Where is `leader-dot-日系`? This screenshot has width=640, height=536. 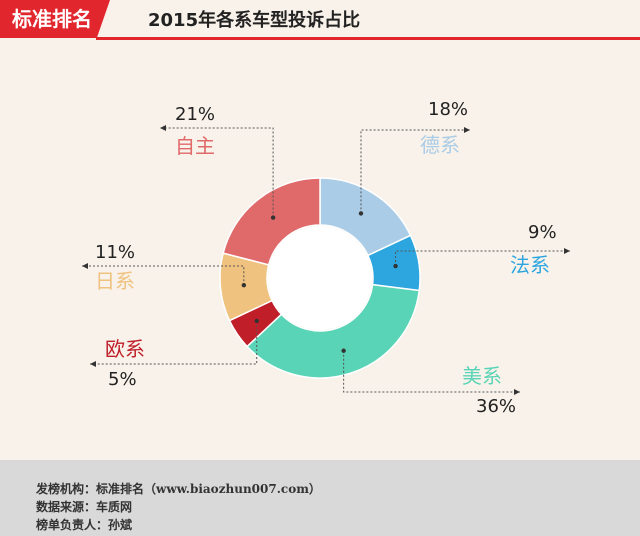
leader-dot-日系 is located at coordinates (244, 285).